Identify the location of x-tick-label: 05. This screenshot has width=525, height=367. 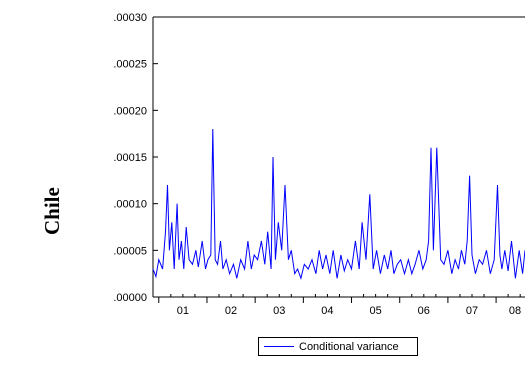
(375, 311).